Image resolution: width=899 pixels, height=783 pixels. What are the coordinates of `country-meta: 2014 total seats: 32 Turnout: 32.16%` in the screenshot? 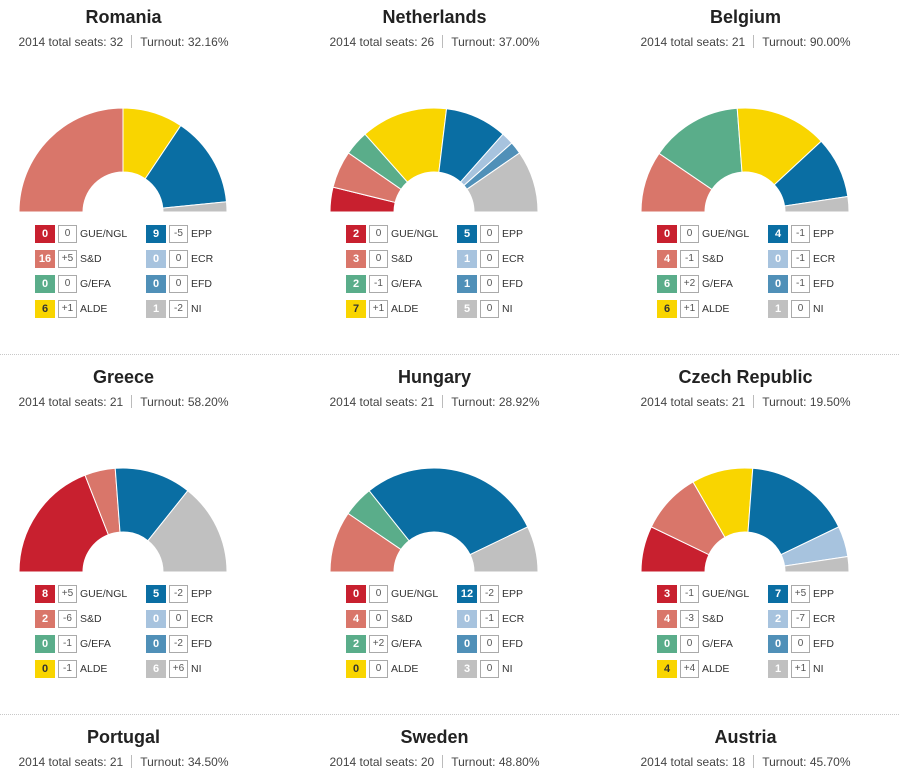 It's located at (123, 42).